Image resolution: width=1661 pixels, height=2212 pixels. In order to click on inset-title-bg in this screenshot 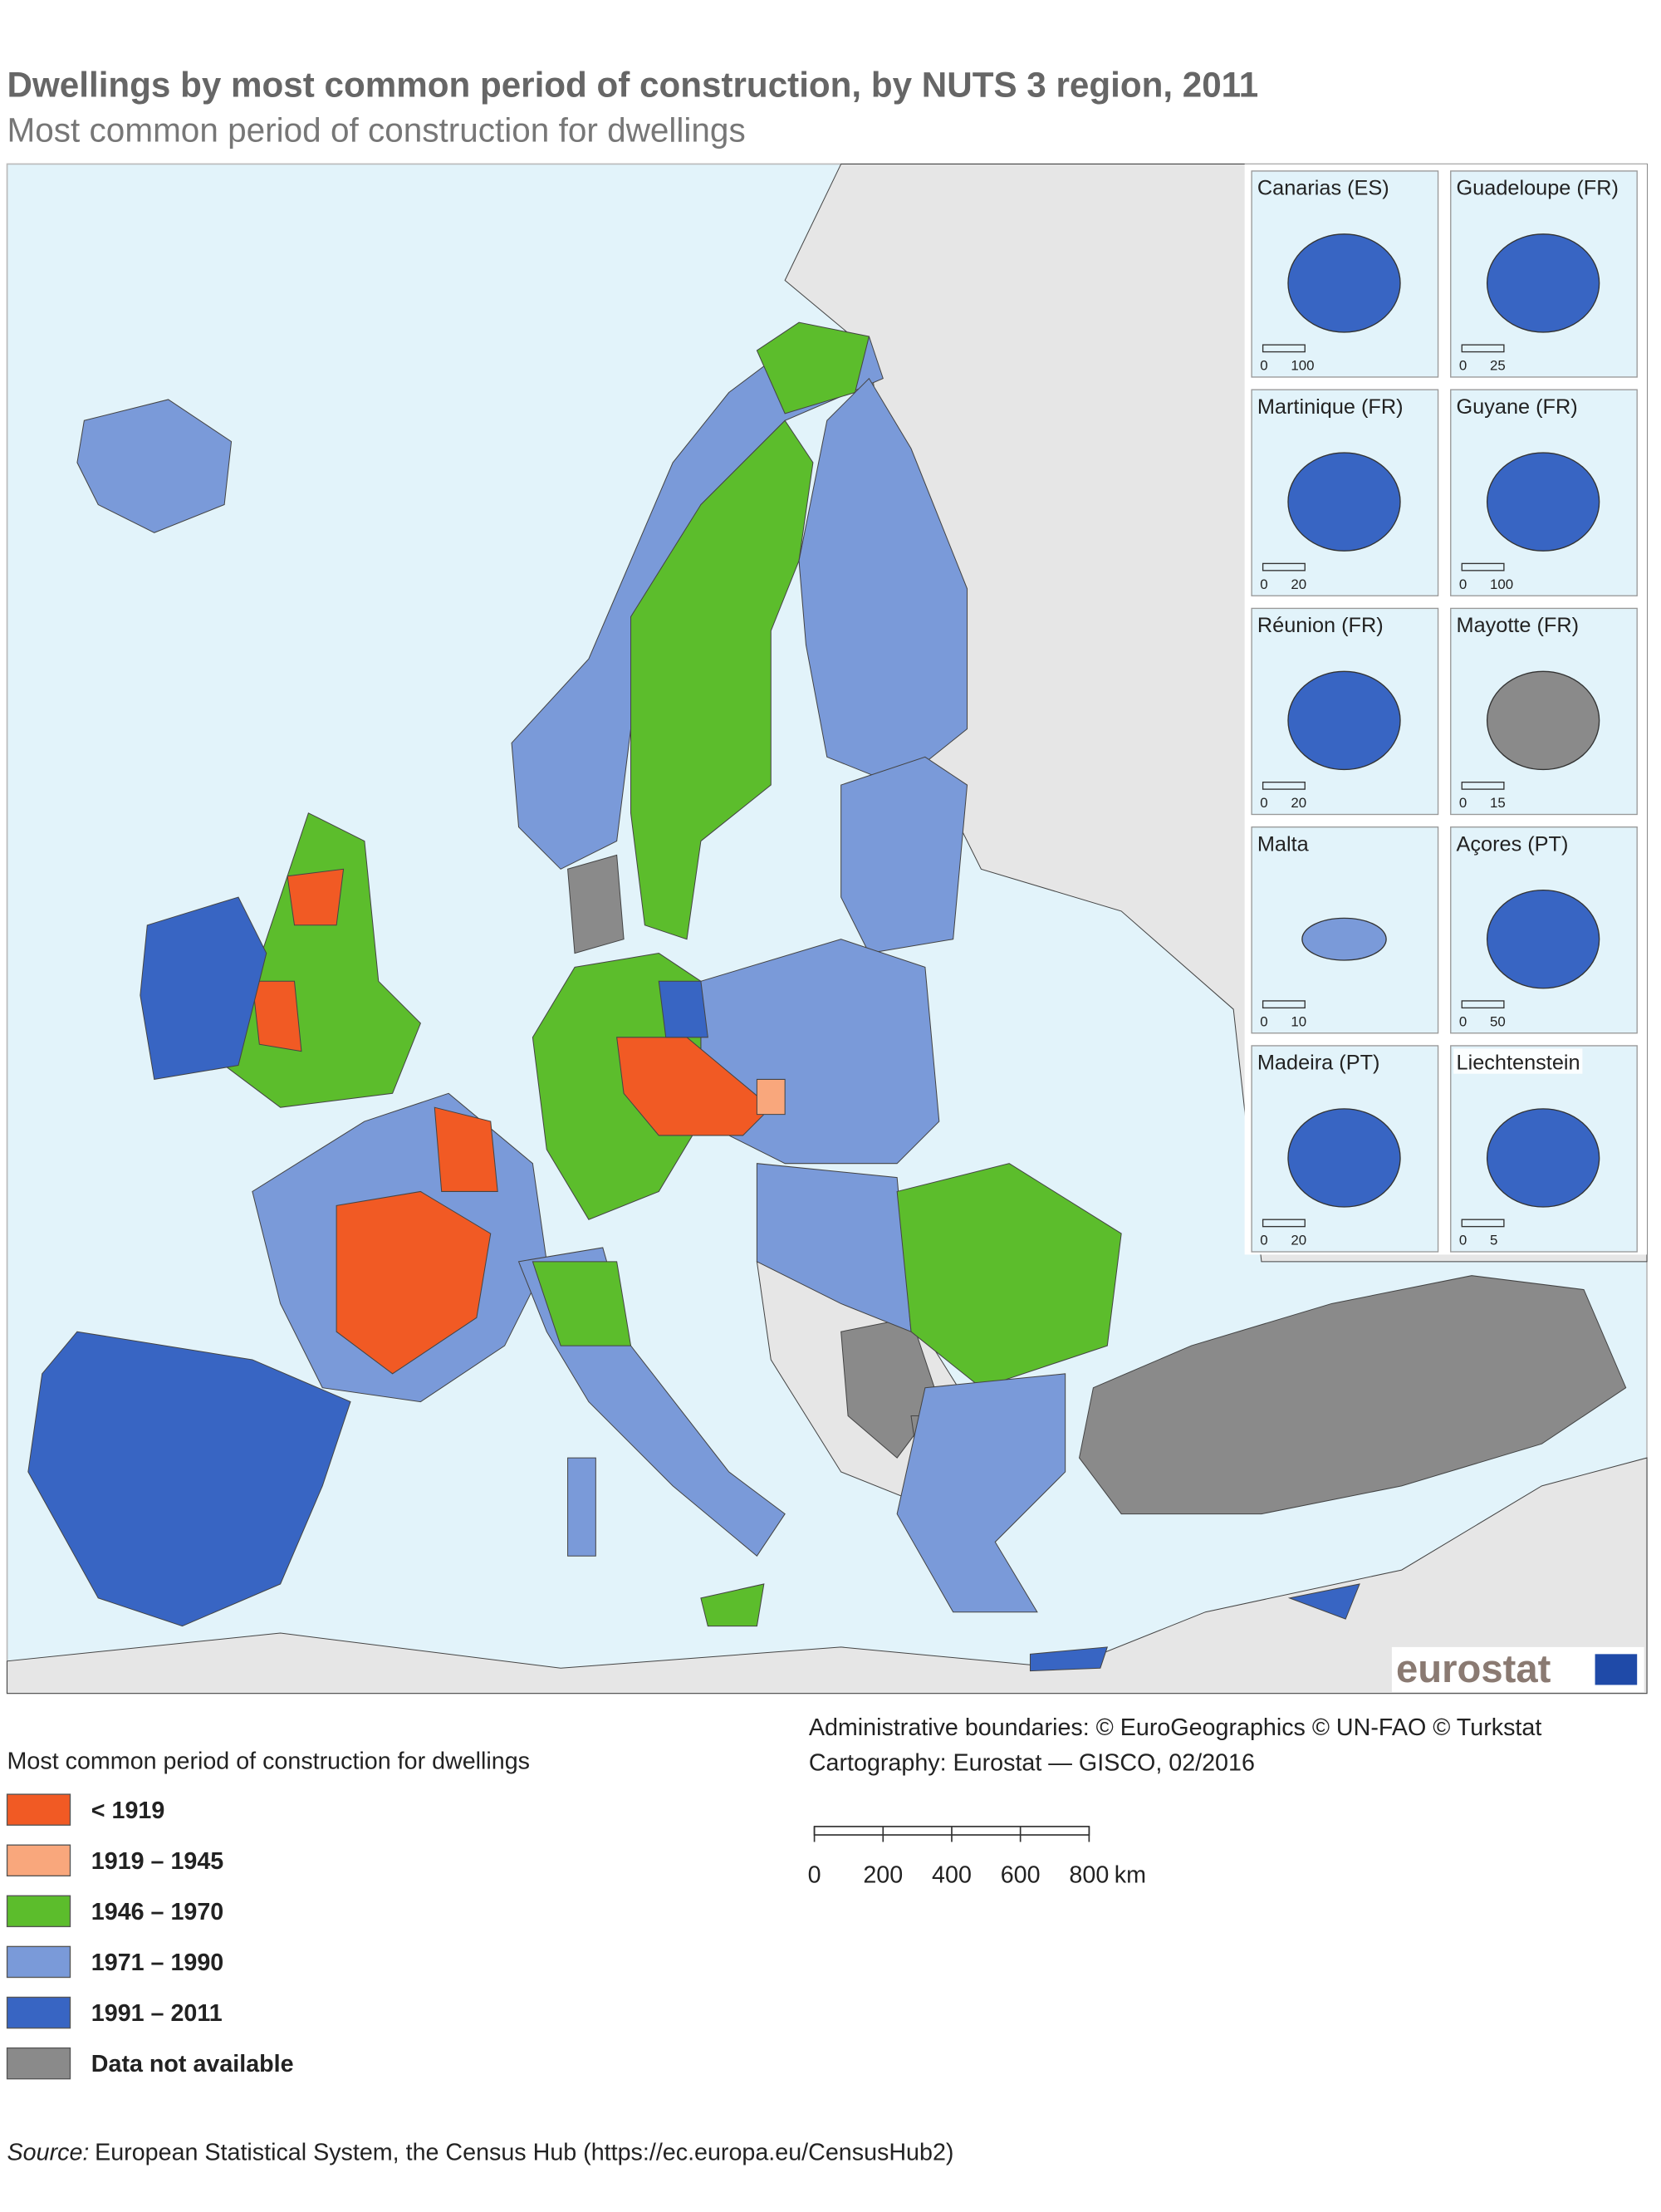, I will do `click(1518, 1061)`.